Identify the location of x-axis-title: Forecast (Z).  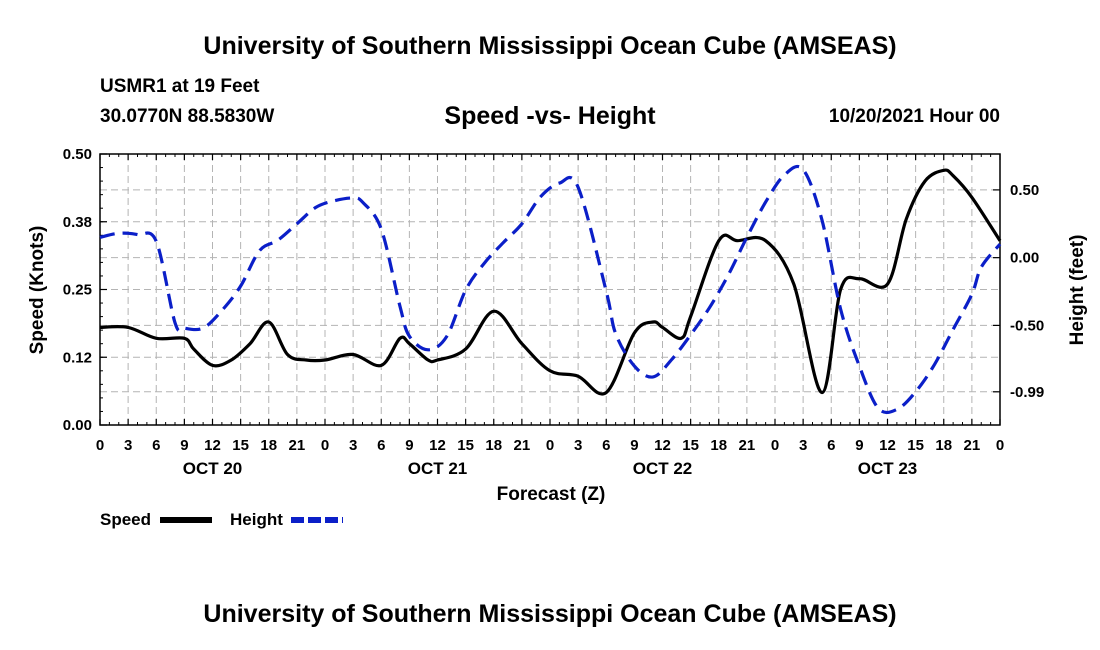
(551, 494).